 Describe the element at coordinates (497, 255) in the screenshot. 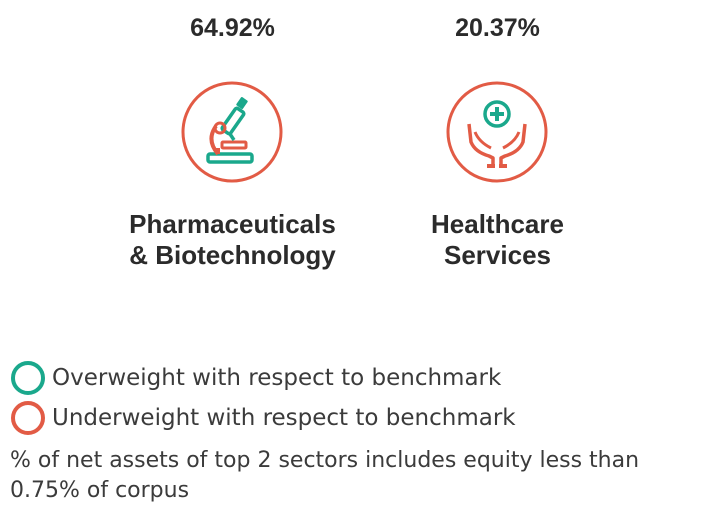

I see `sector-healthcare-name-line2: Services` at that location.